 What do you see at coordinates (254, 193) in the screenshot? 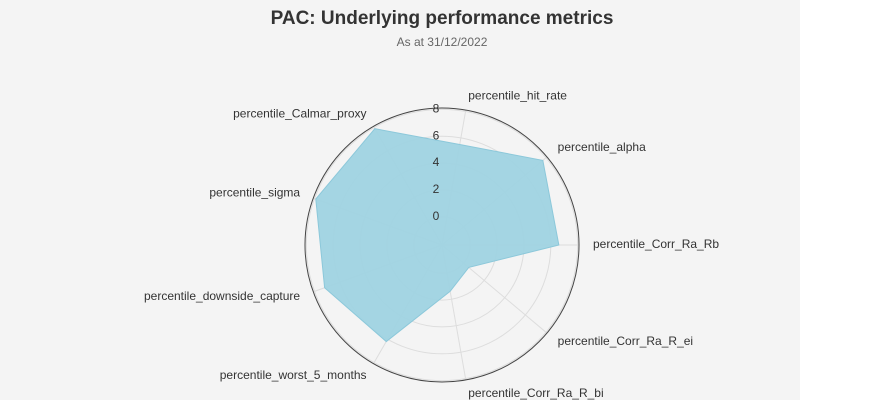
I see `category-label: percentile_sigma` at bounding box center [254, 193].